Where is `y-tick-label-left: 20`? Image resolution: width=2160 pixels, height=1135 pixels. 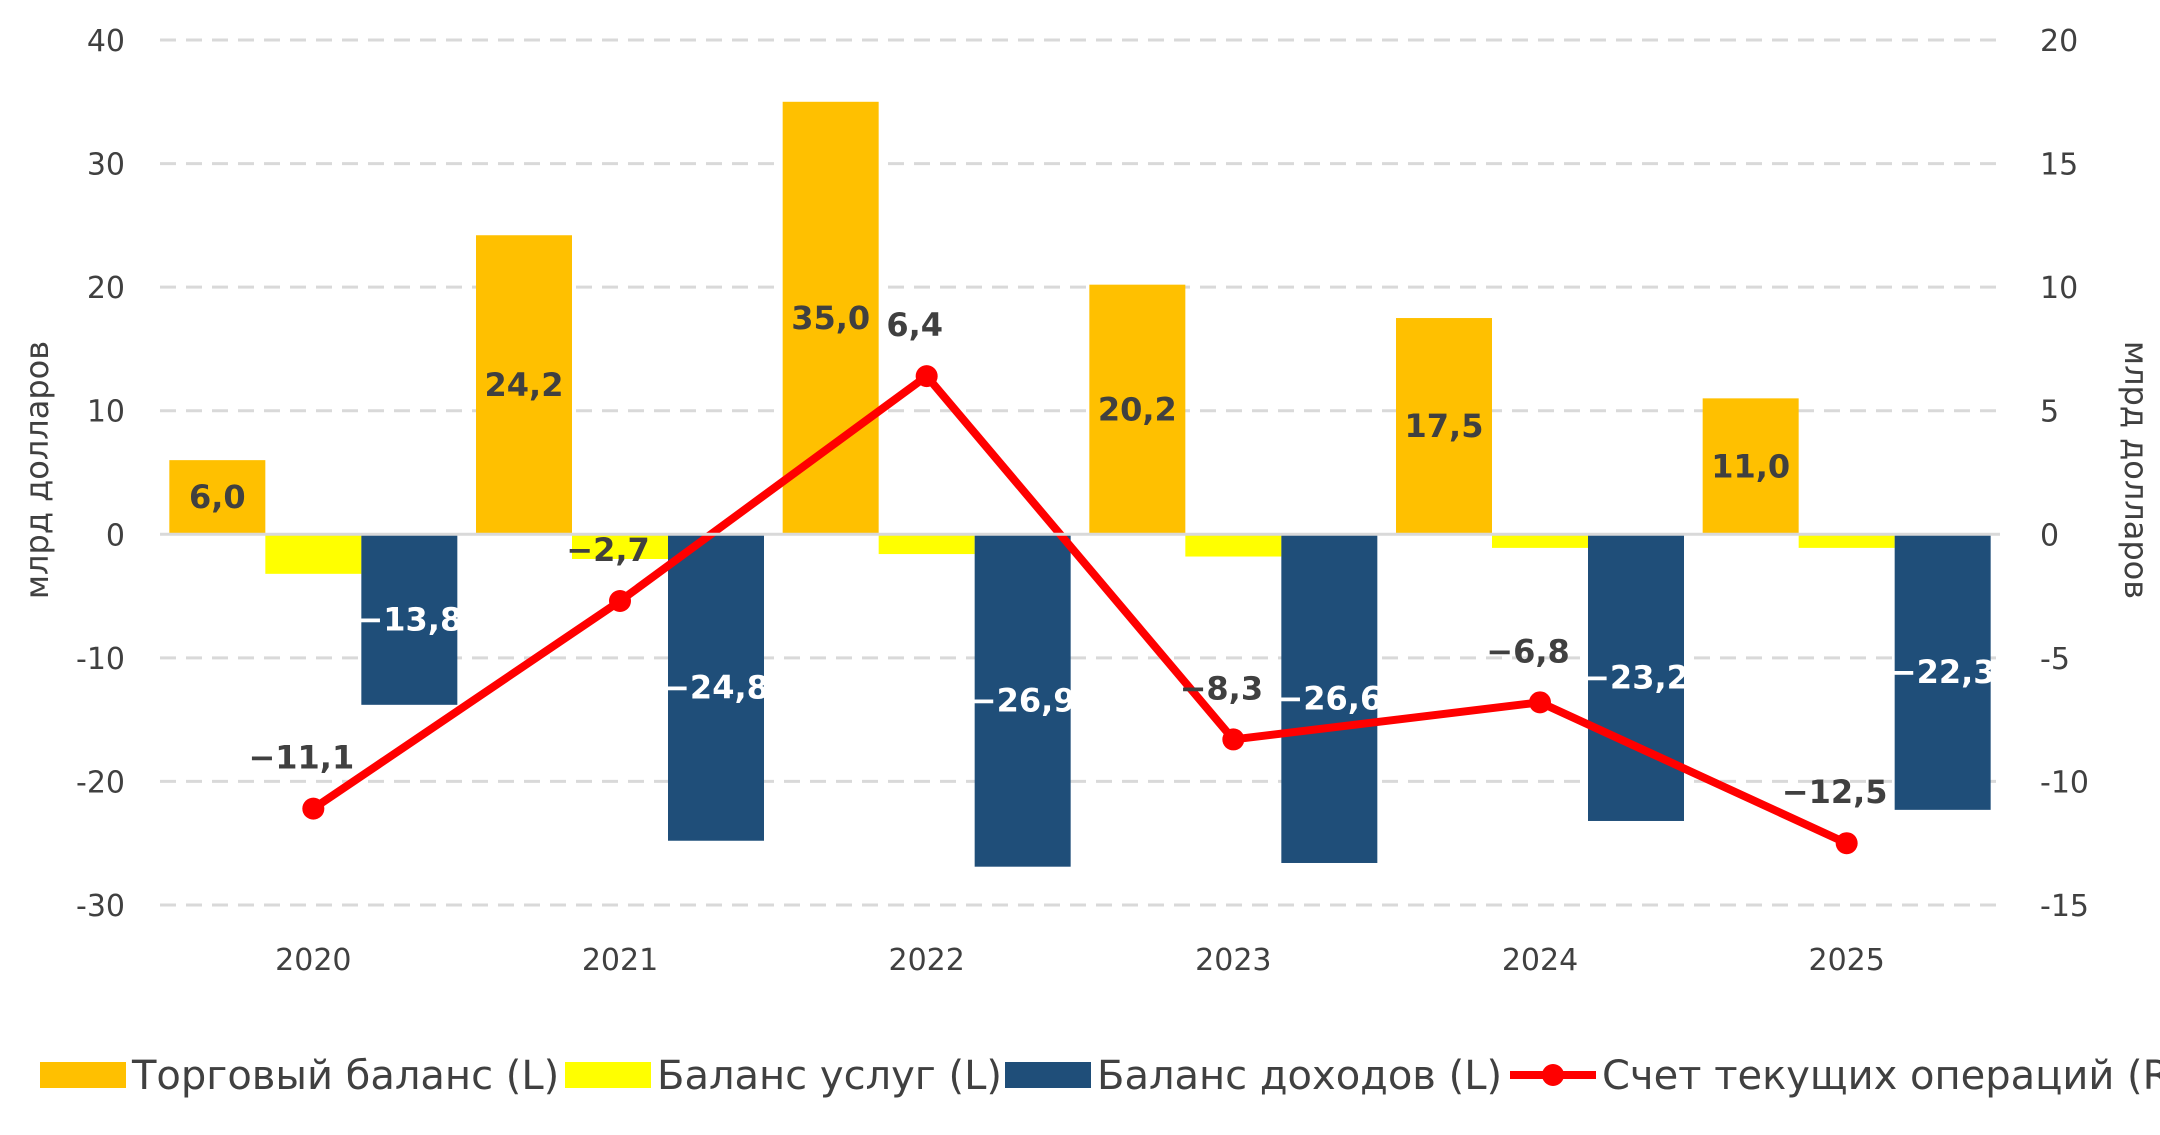 y-tick-label-left: 20 is located at coordinates (106, 288).